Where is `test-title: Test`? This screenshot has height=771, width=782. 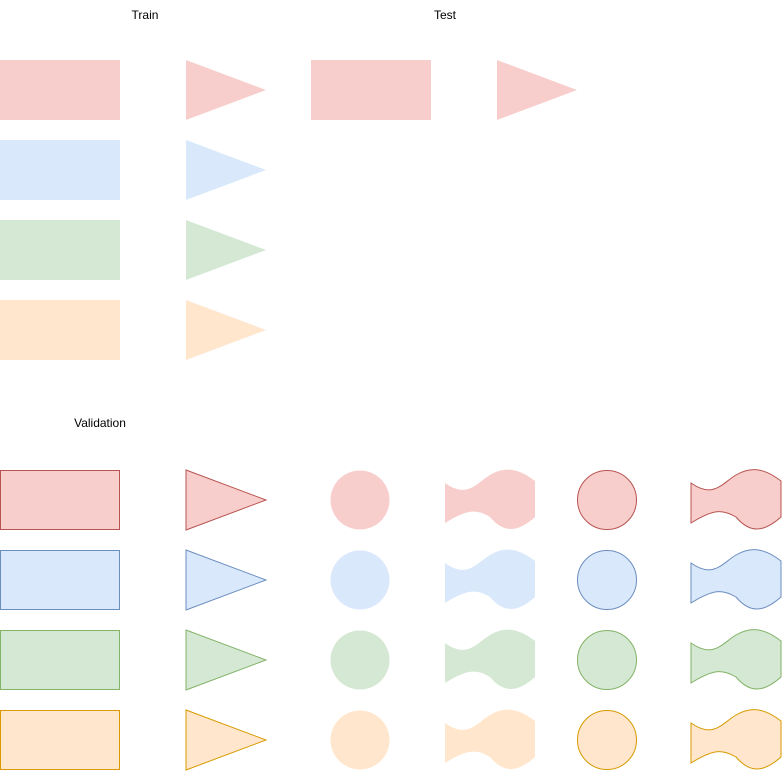 test-title: Test is located at coordinates (445, 15).